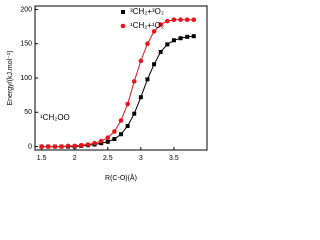 Image resolution: width=320 pixels, height=240 pixels. What do you see at coordinates (10, 77) in the screenshot?
I see `y-axis-label: Energy/(kJ.mol⁻¹)` at bounding box center [10, 77].